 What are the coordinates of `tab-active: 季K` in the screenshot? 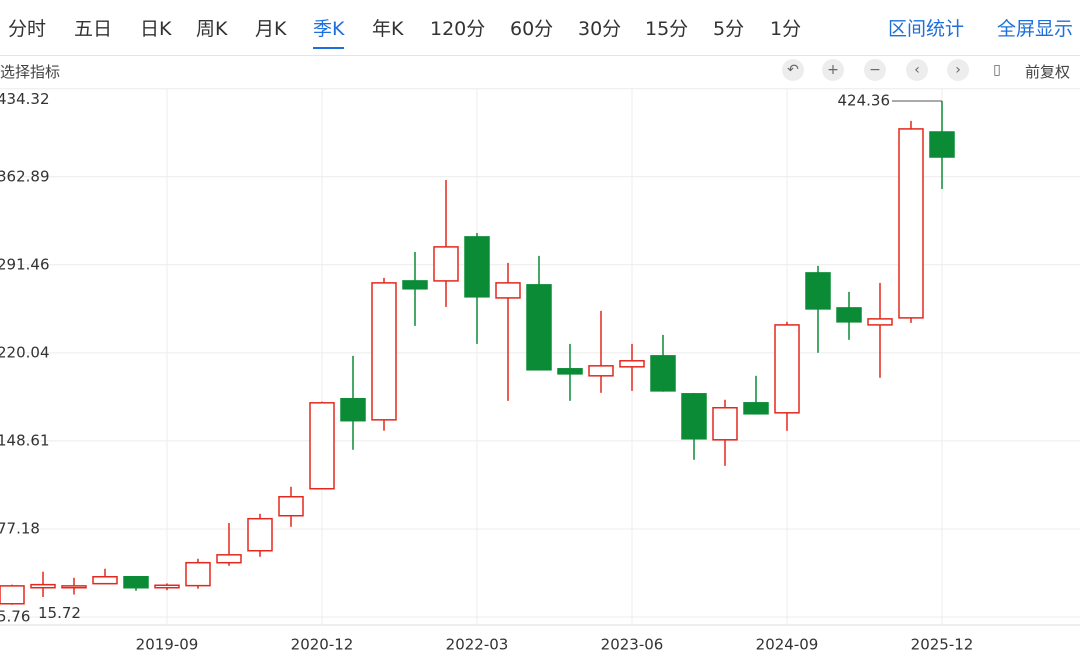 It's located at (329, 31).